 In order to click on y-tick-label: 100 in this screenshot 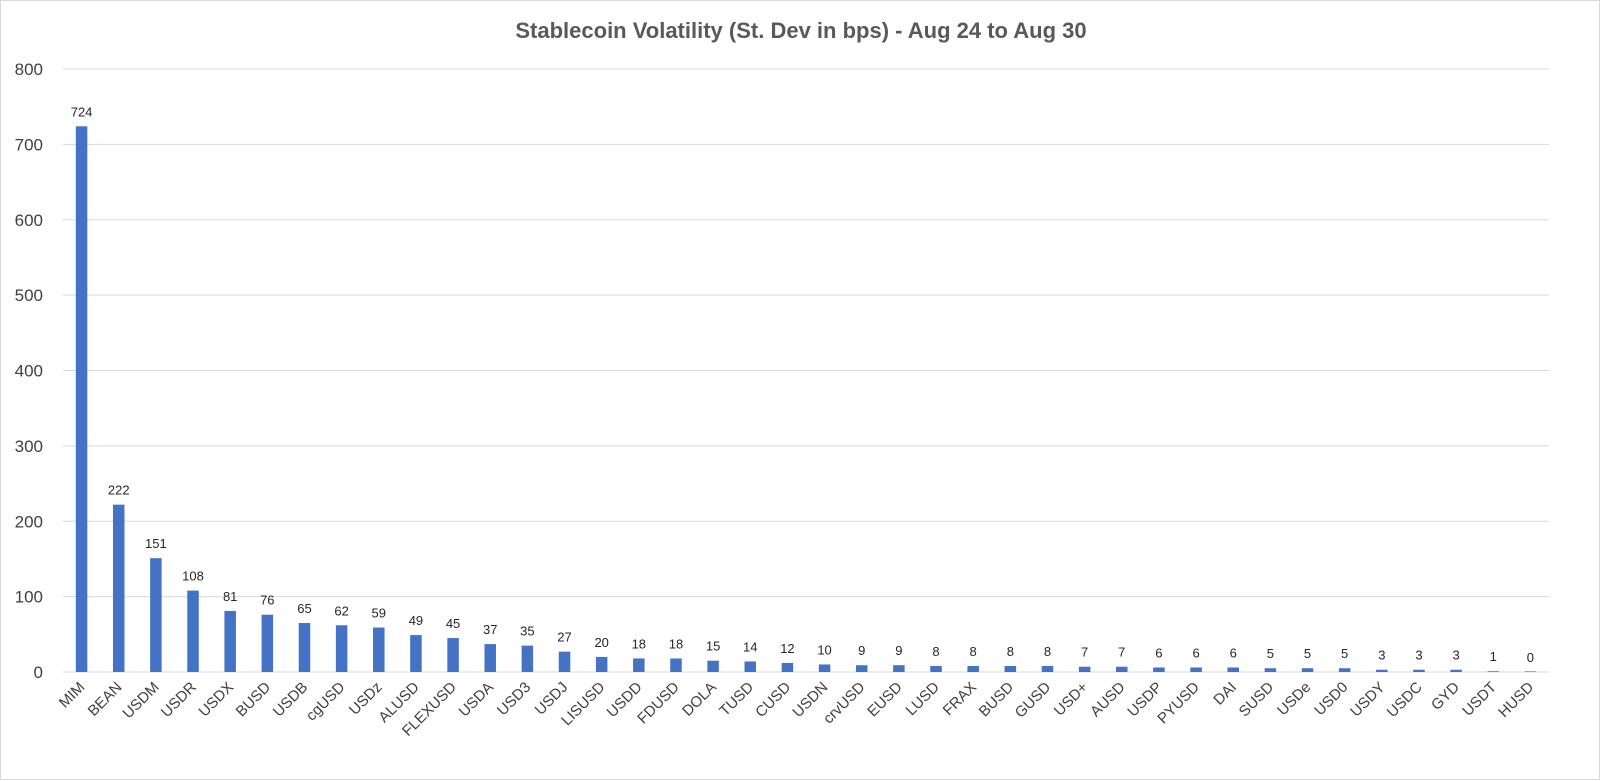, I will do `click(29, 597)`.